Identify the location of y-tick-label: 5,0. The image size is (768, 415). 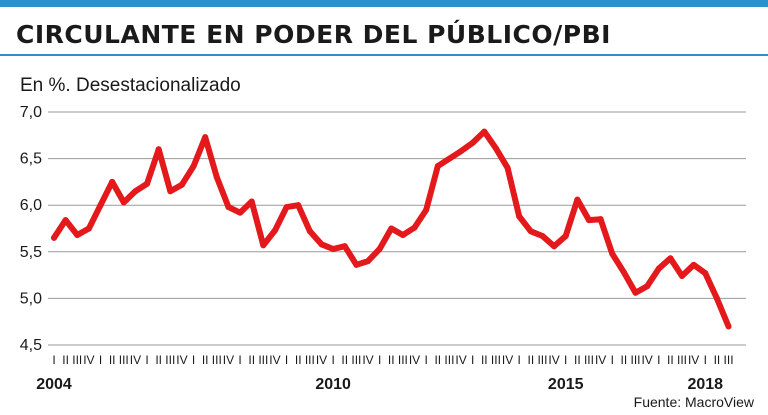
(31, 298).